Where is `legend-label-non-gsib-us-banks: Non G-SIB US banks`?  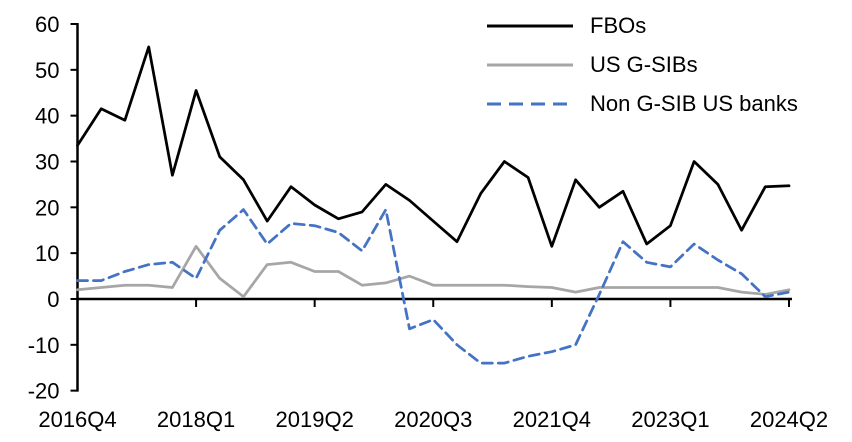 legend-label-non-gsib-us-banks: Non G-SIB US banks is located at coordinates (694, 103).